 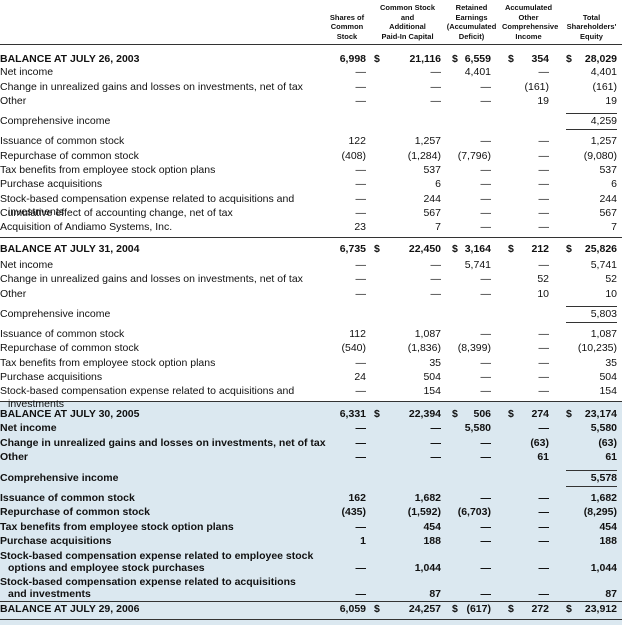 I want to click on cell-value: 1,257, so click(x=427, y=141).